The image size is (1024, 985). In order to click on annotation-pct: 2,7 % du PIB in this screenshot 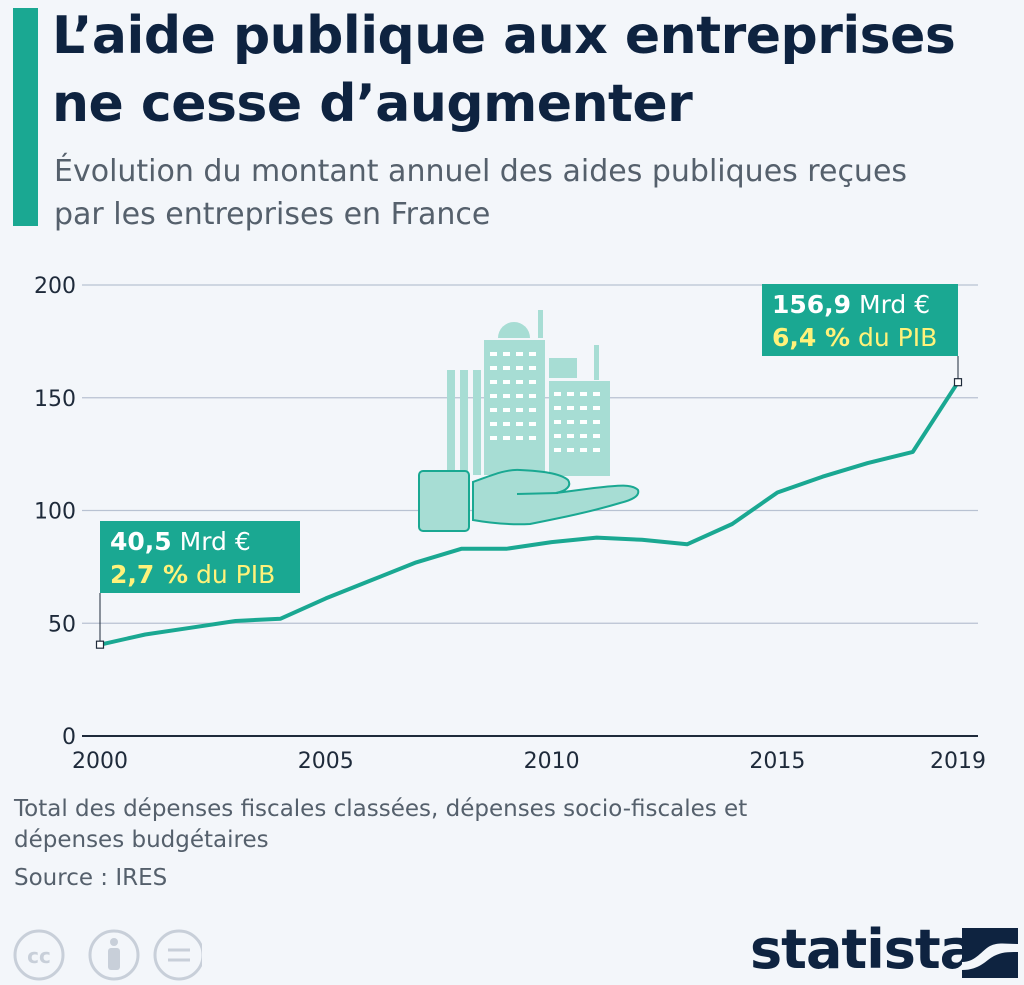, I will do `click(192, 574)`.